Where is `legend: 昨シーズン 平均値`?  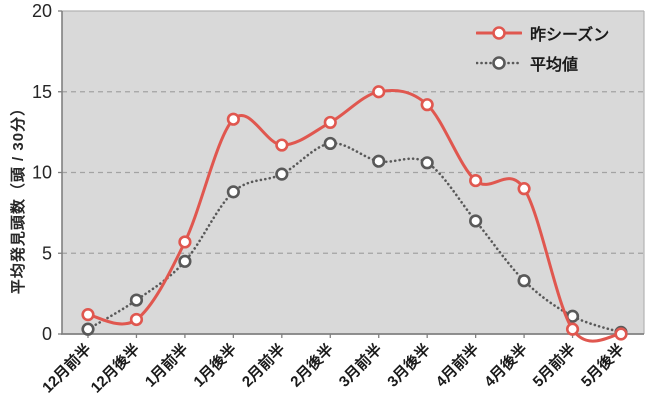 legend: 昨シーズン 平均値 is located at coordinates (556, 48).